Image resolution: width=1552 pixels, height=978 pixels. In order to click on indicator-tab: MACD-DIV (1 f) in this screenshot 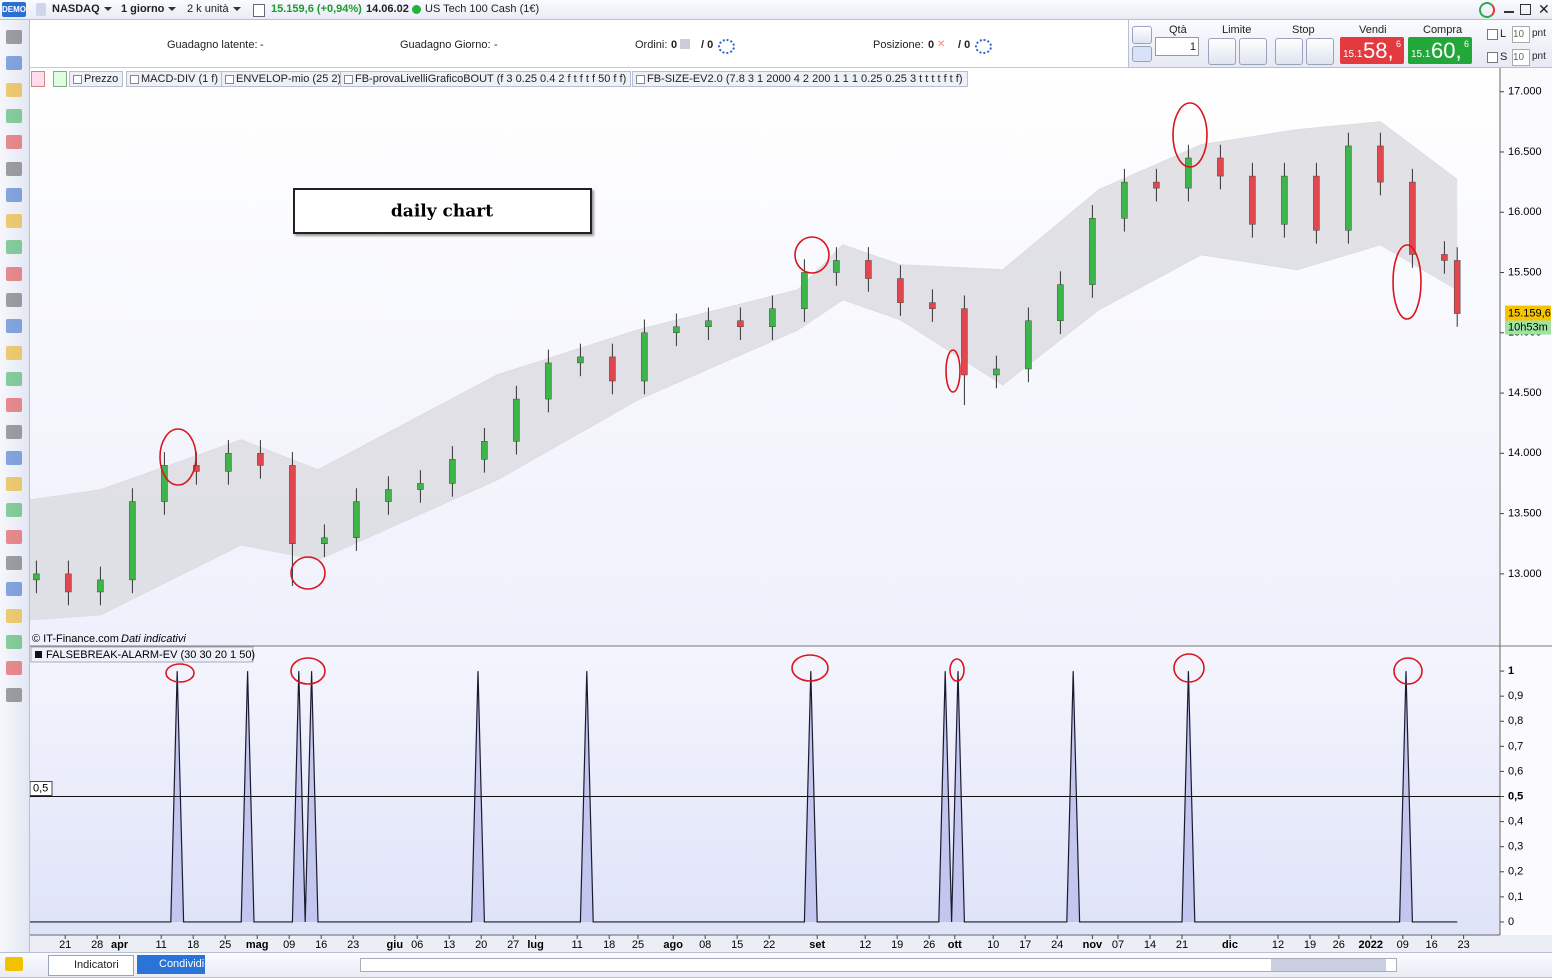, I will do `click(174, 79)`.